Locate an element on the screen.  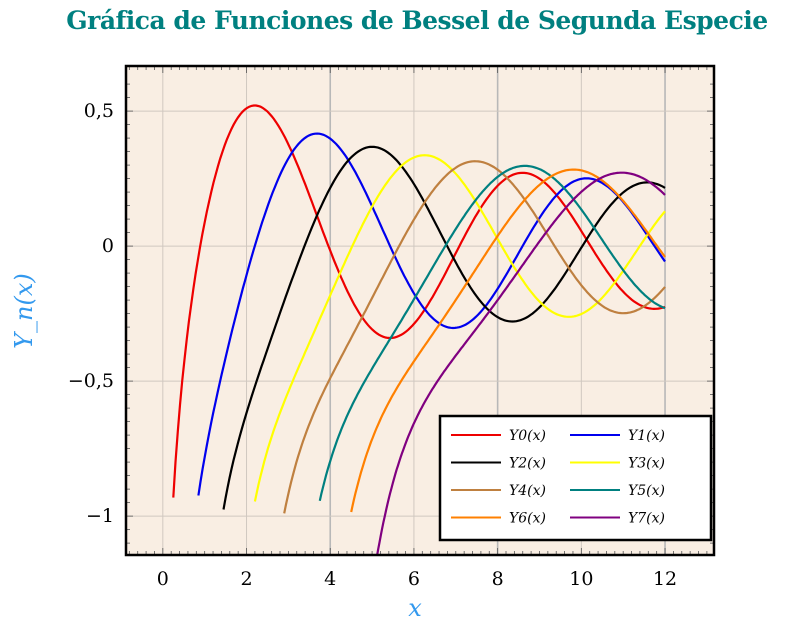
x-tick-label: 12 is located at coordinates (665, 579).